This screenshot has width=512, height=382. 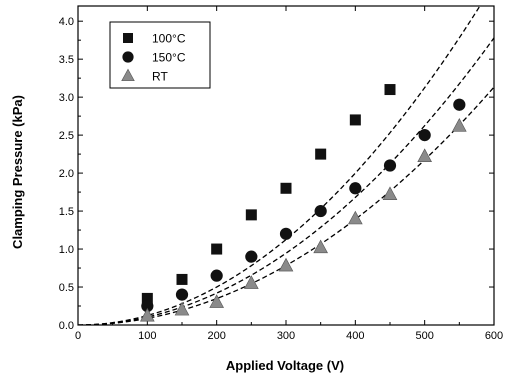 What do you see at coordinates (424, 336) in the screenshot?
I see `x-tick-label: 500` at bounding box center [424, 336].